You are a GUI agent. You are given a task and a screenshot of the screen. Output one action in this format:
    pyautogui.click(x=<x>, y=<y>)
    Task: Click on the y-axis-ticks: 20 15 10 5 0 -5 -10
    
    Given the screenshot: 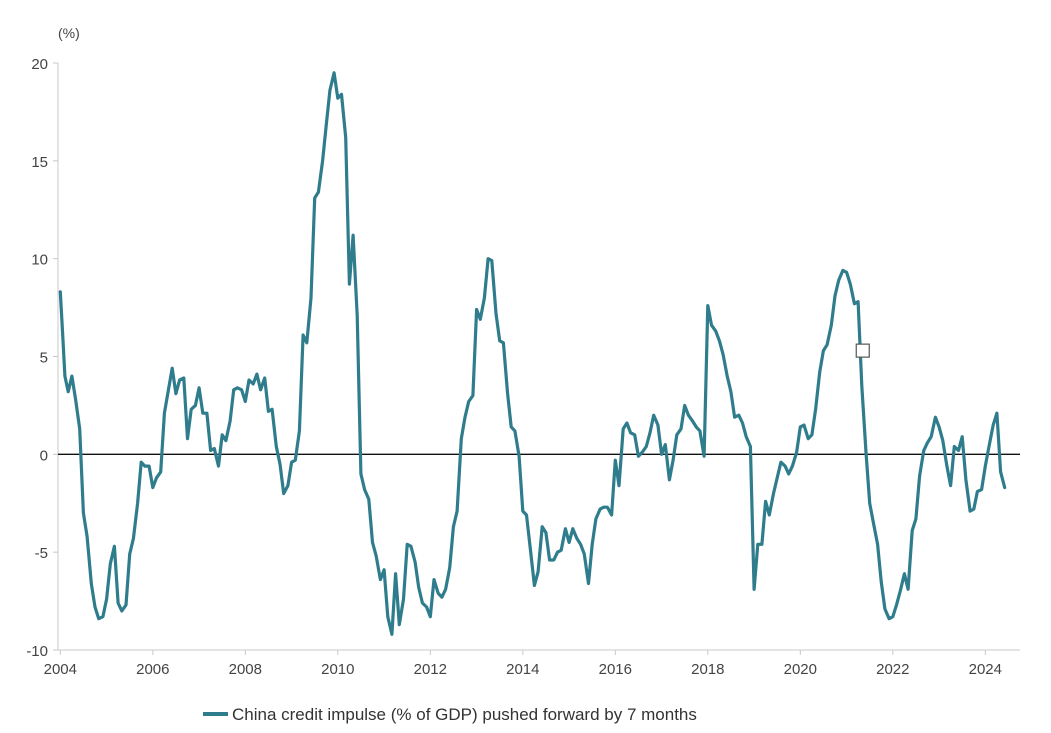 What is the action you would take?
    pyautogui.click(x=42, y=358)
    